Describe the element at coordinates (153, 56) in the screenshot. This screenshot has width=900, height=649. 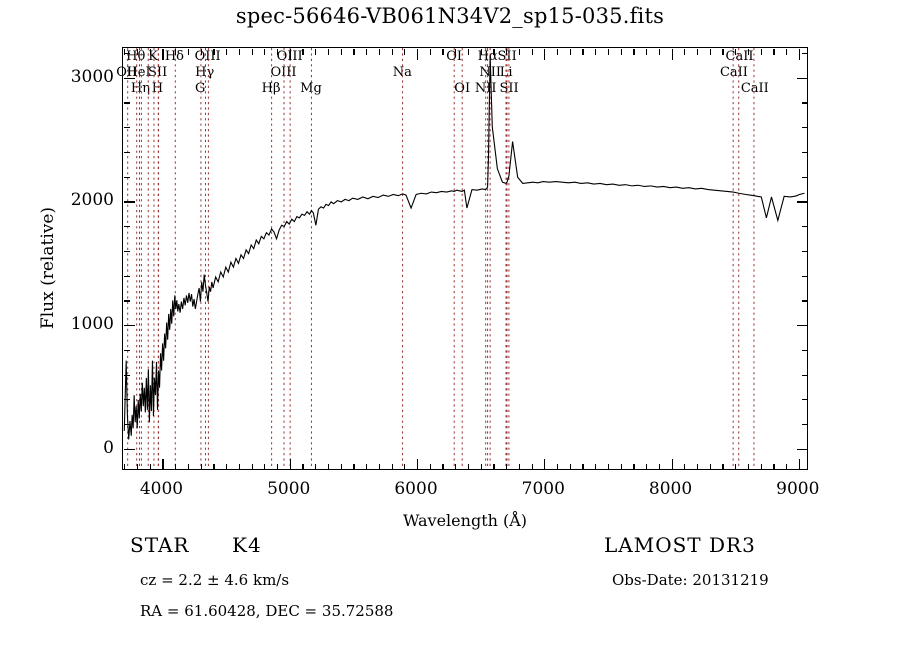
I see `spectral-line-label-k: K` at that location.